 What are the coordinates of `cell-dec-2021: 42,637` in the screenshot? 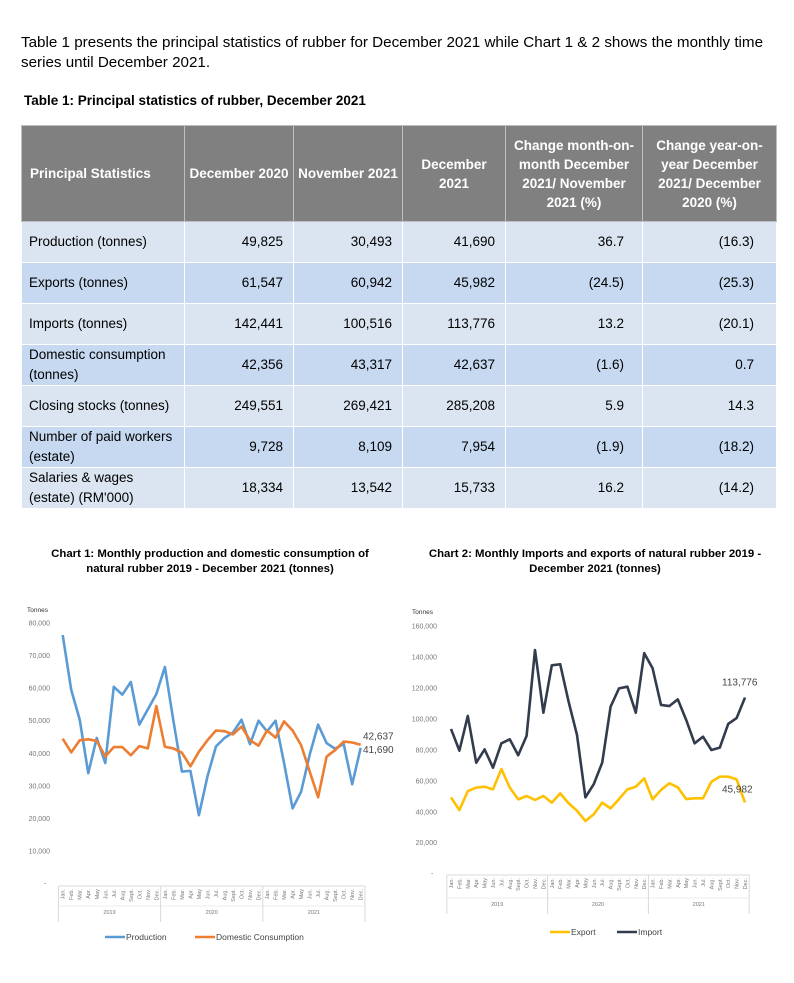 It's located at (454, 365).